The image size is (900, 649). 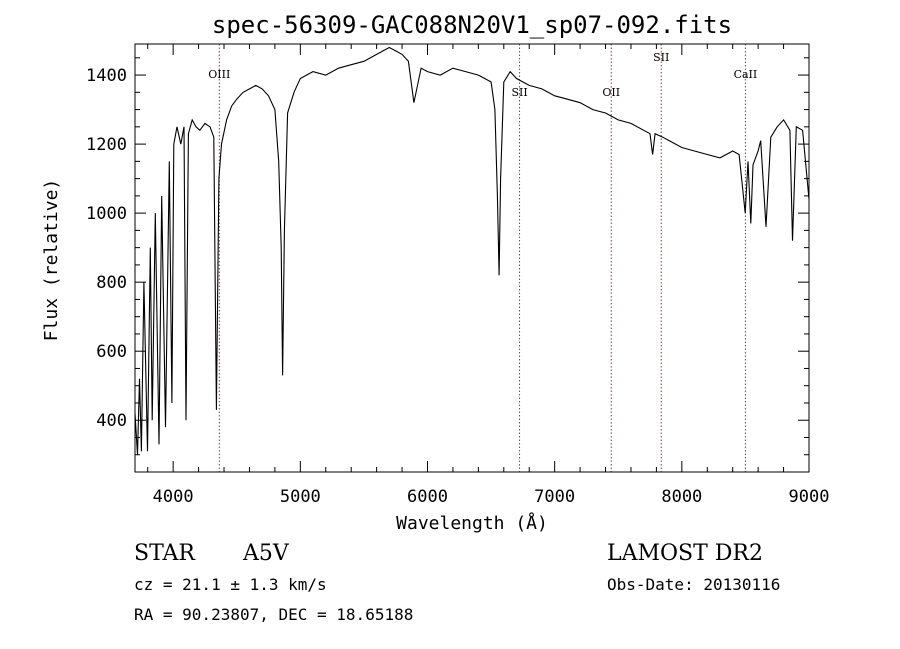 I want to click on spectral-subclass: A5V, so click(x=266, y=553).